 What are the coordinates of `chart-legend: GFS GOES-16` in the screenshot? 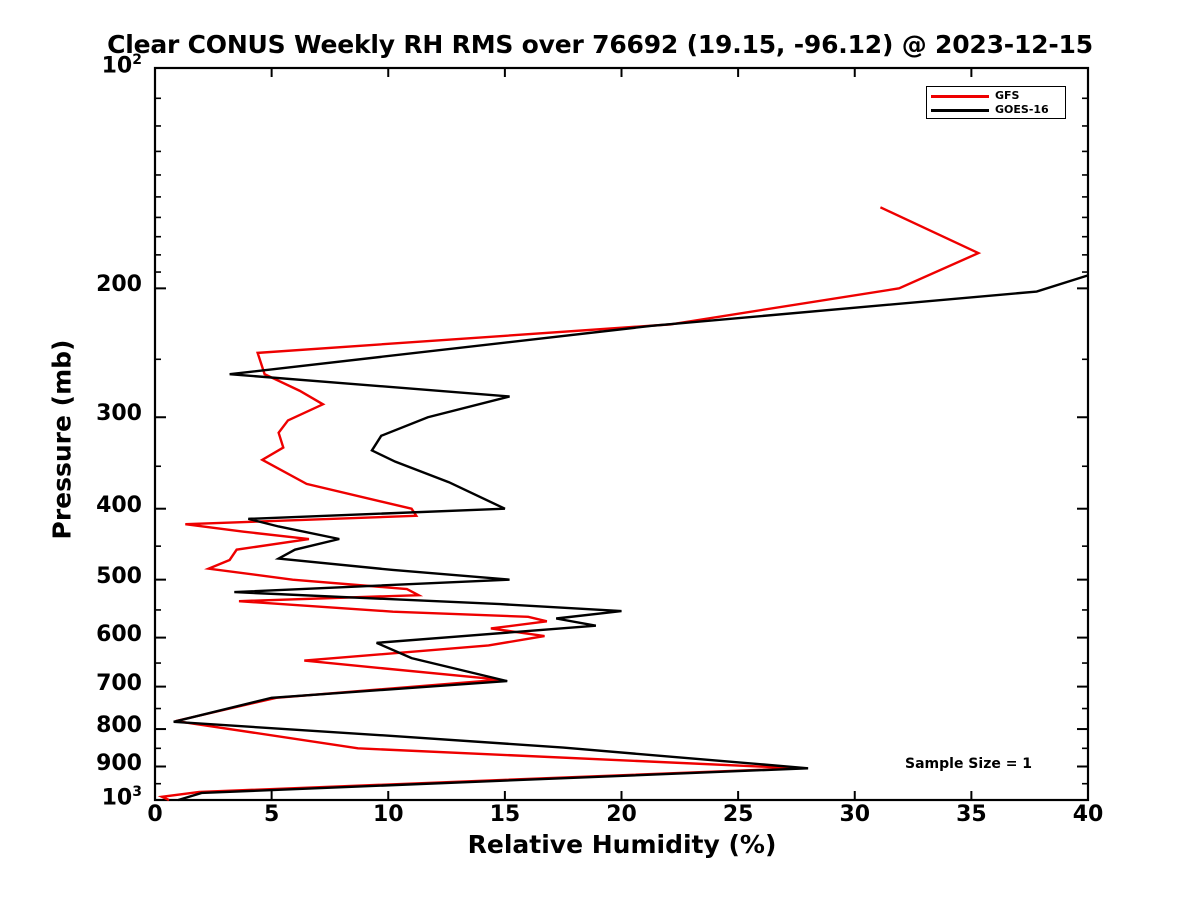 It's located at (996, 102).